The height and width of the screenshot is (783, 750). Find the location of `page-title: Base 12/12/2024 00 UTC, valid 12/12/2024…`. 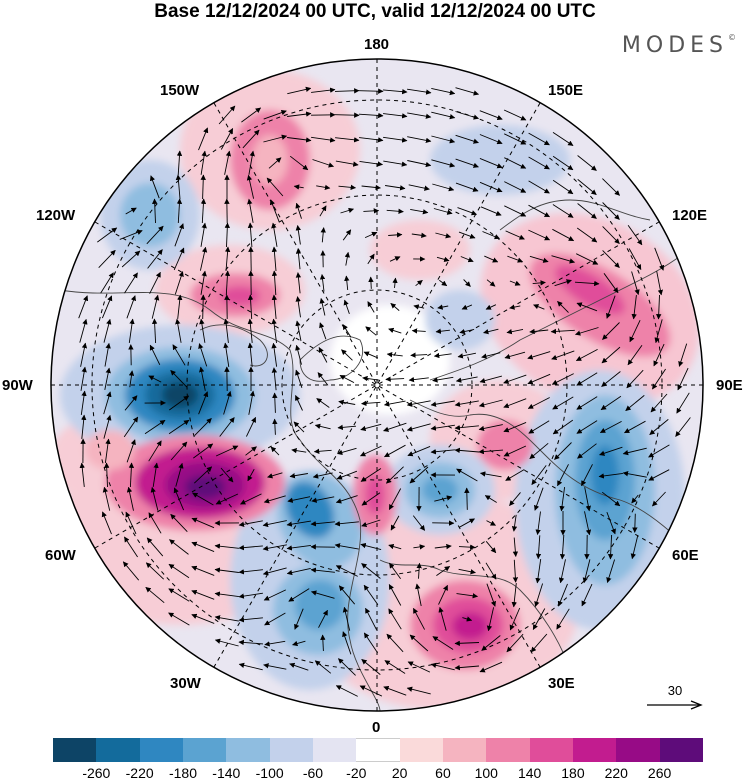

page-title: Base 12/12/2024 00 UTC, valid 12/12/2024… is located at coordinates (375, 11).